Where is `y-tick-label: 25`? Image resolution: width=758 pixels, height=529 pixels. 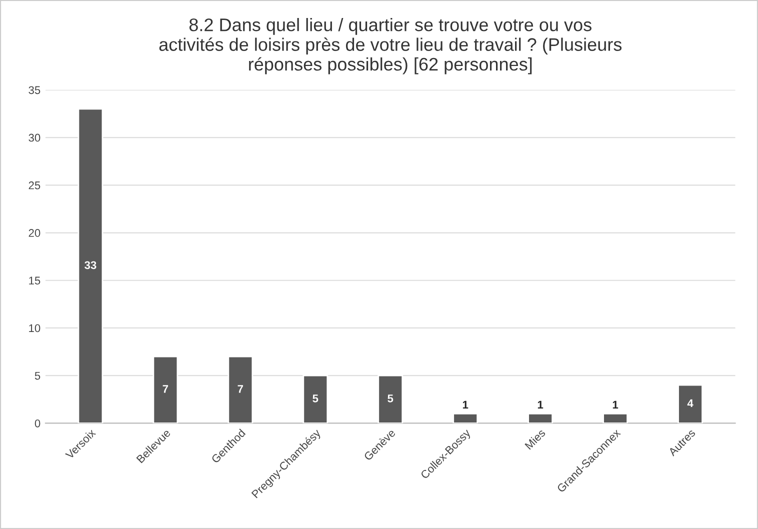
y-tick-label: 25 is located at coordinates (34, 185).